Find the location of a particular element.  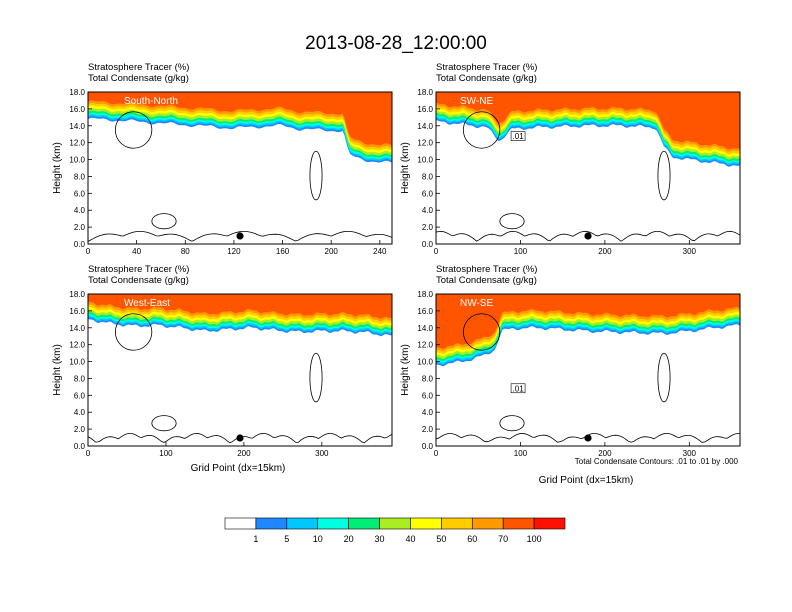

contour-annotation-box is located at coordinates (518, 136).